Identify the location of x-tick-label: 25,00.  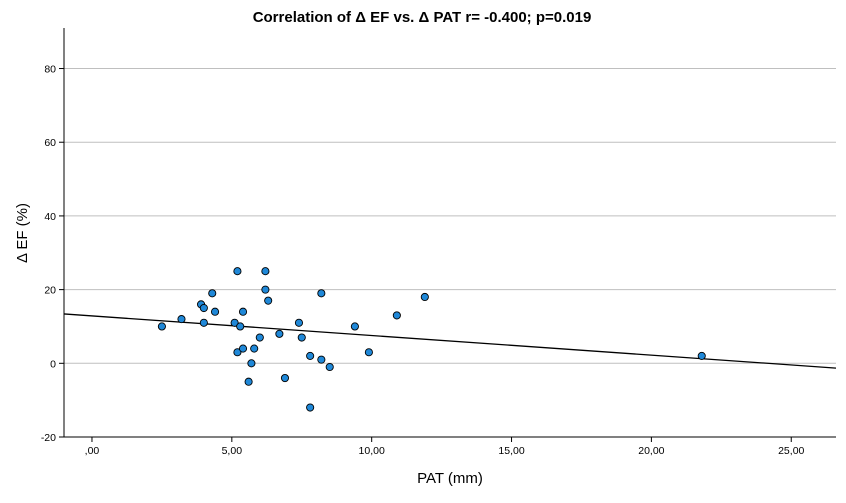
(791, 451).